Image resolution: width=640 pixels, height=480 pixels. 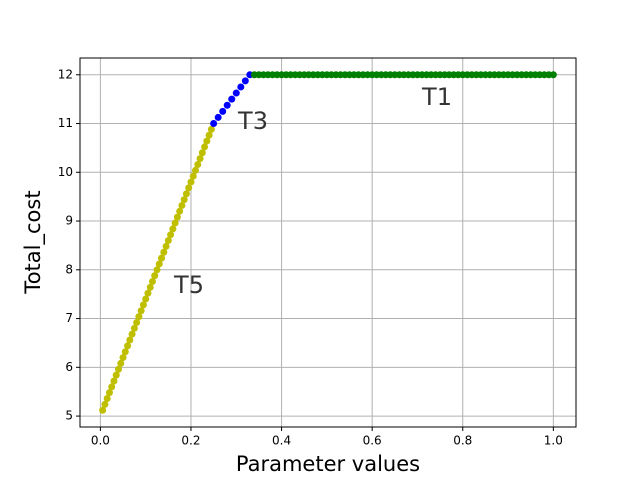 What do you see at coordinates (69, 367) in the screenshot?
I see `y-tick-label: 6` at bounding box center [69, 367].